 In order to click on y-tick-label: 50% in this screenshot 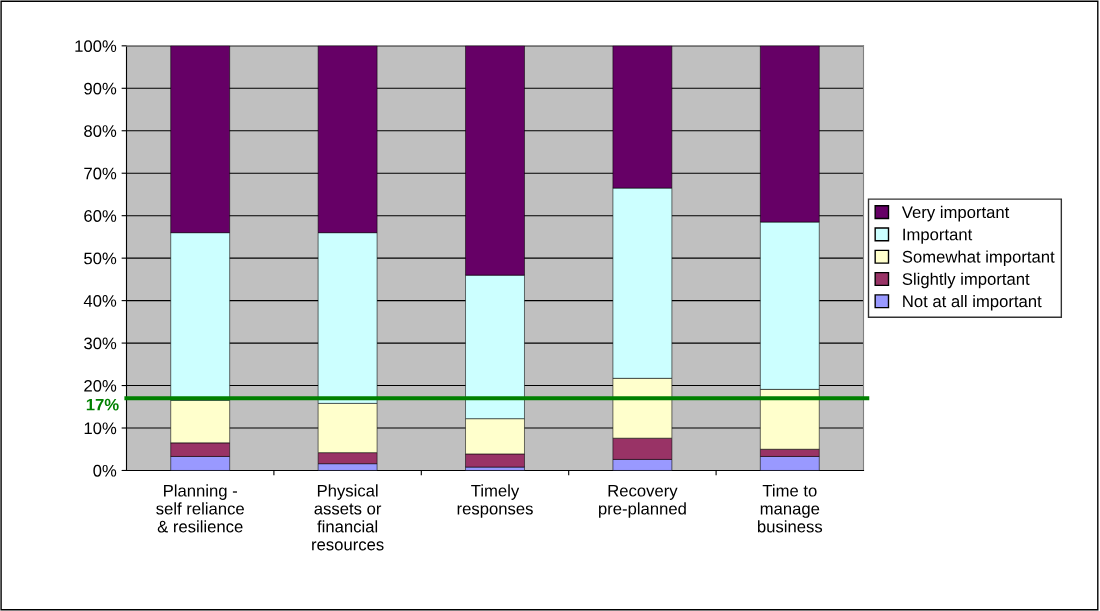, I will do `click(100, 258)`.